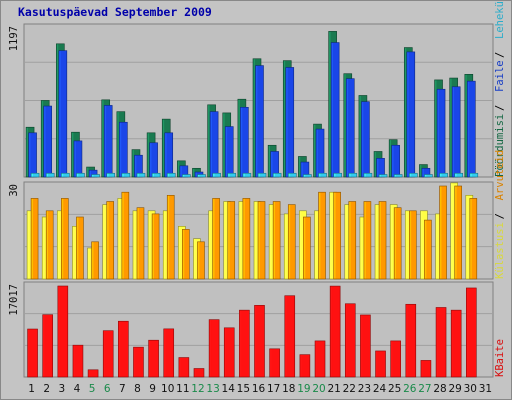 Image resolution: width=512 pixels, height=400 pixels. I want to click on bar-Lehekülgi-day-5, so click(95, 176).